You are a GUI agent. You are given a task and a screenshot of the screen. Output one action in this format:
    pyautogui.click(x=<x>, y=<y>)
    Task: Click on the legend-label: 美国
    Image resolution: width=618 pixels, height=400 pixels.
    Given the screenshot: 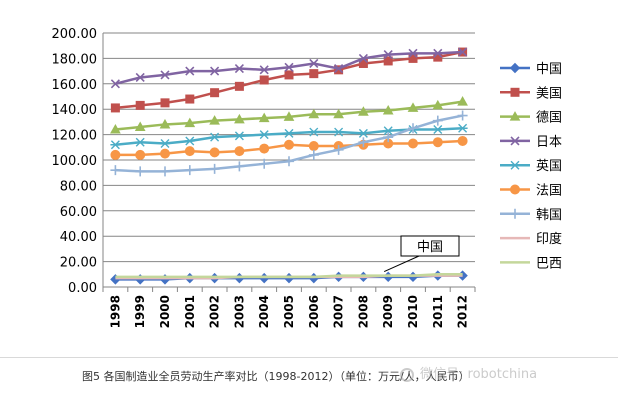 What is the action you would take?
    pyautogui.click(x=549, y=93)
    